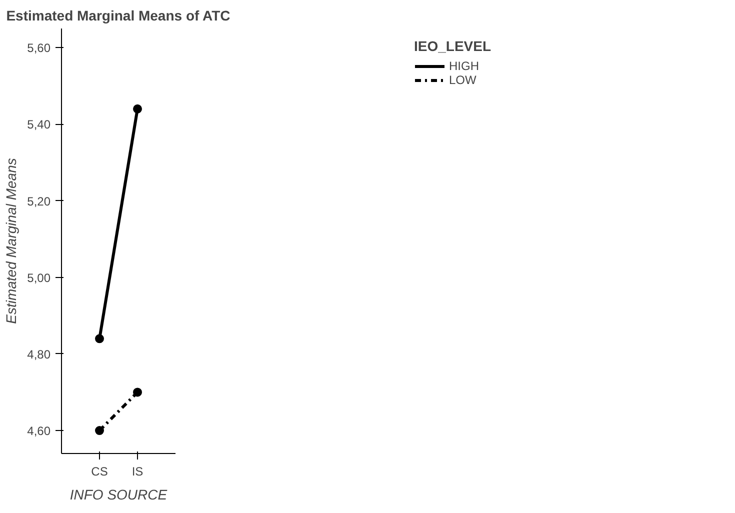 This screenshot has height=513, width=735. Describe the element at coordinates (39, 201) in the screenshot. I see `y-tick-label: 5,20` at that location.